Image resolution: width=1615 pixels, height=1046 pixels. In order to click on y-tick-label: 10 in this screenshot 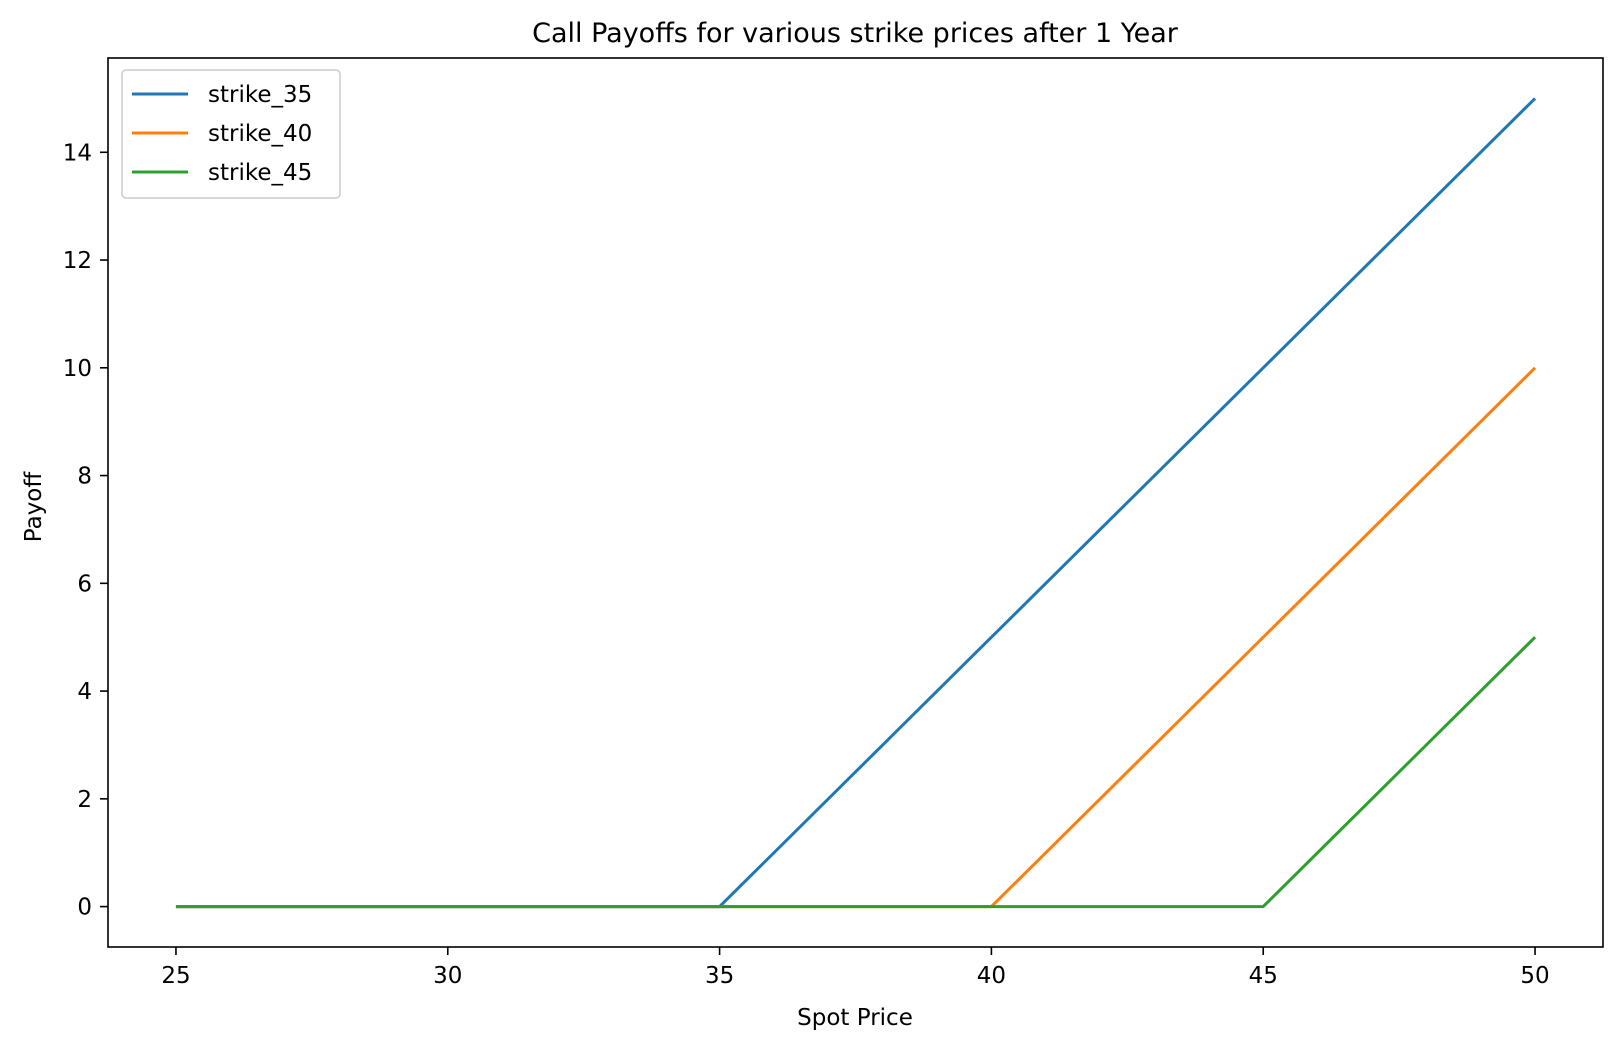, I will do `click(77, 369)`.